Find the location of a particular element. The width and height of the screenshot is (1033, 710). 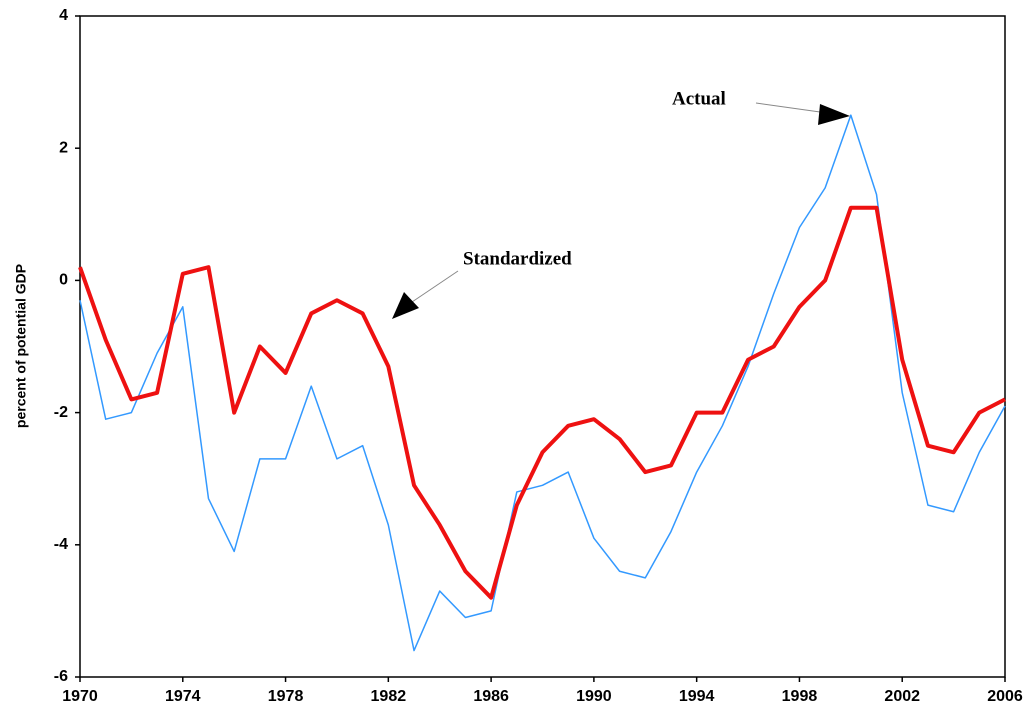

x-tick-label: 1998 is located at coordinates (800, 696).